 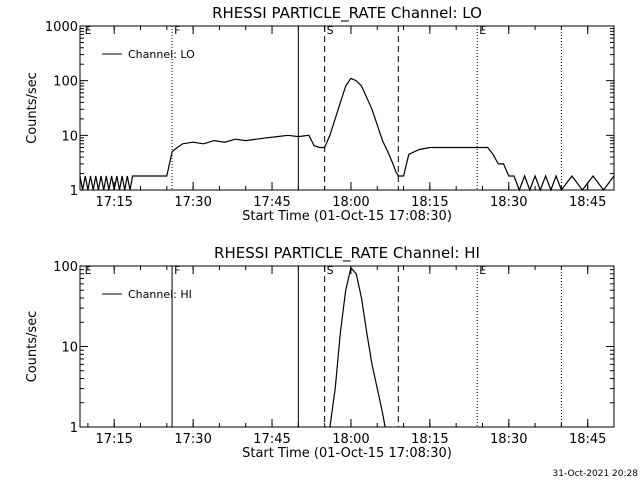 What do you see at coordinates (347, 253) in the screenshot?
I see `chart-title: RHESSI PARTICLE_RATE Channel: HI` at bounding box center [347, 253].